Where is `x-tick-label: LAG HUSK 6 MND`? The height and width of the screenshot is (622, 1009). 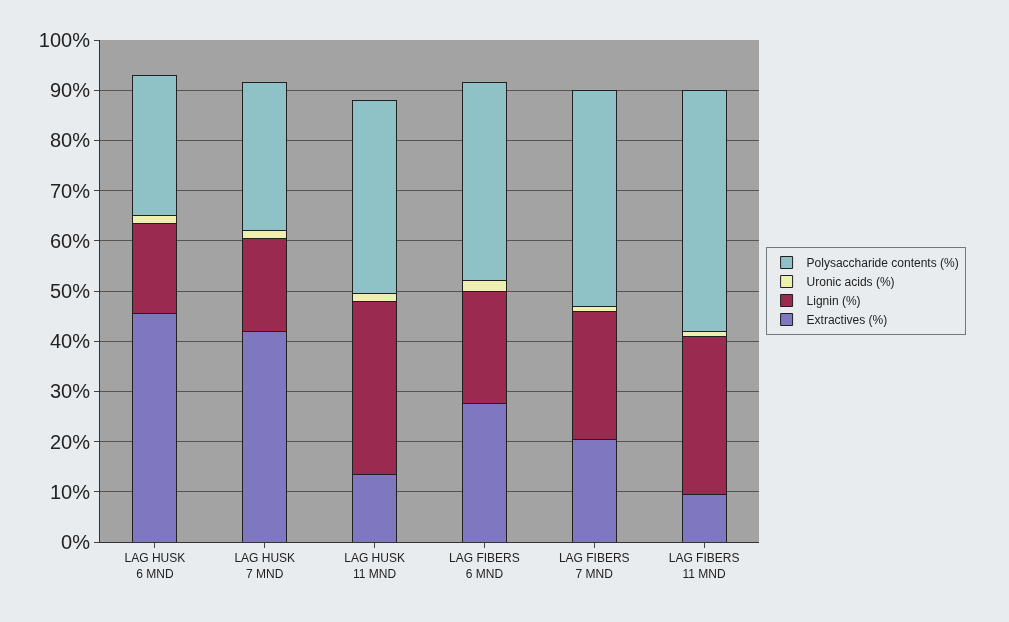 x-tick-label: LAG HUSK 6 MND is located at coordinates (155, 566).